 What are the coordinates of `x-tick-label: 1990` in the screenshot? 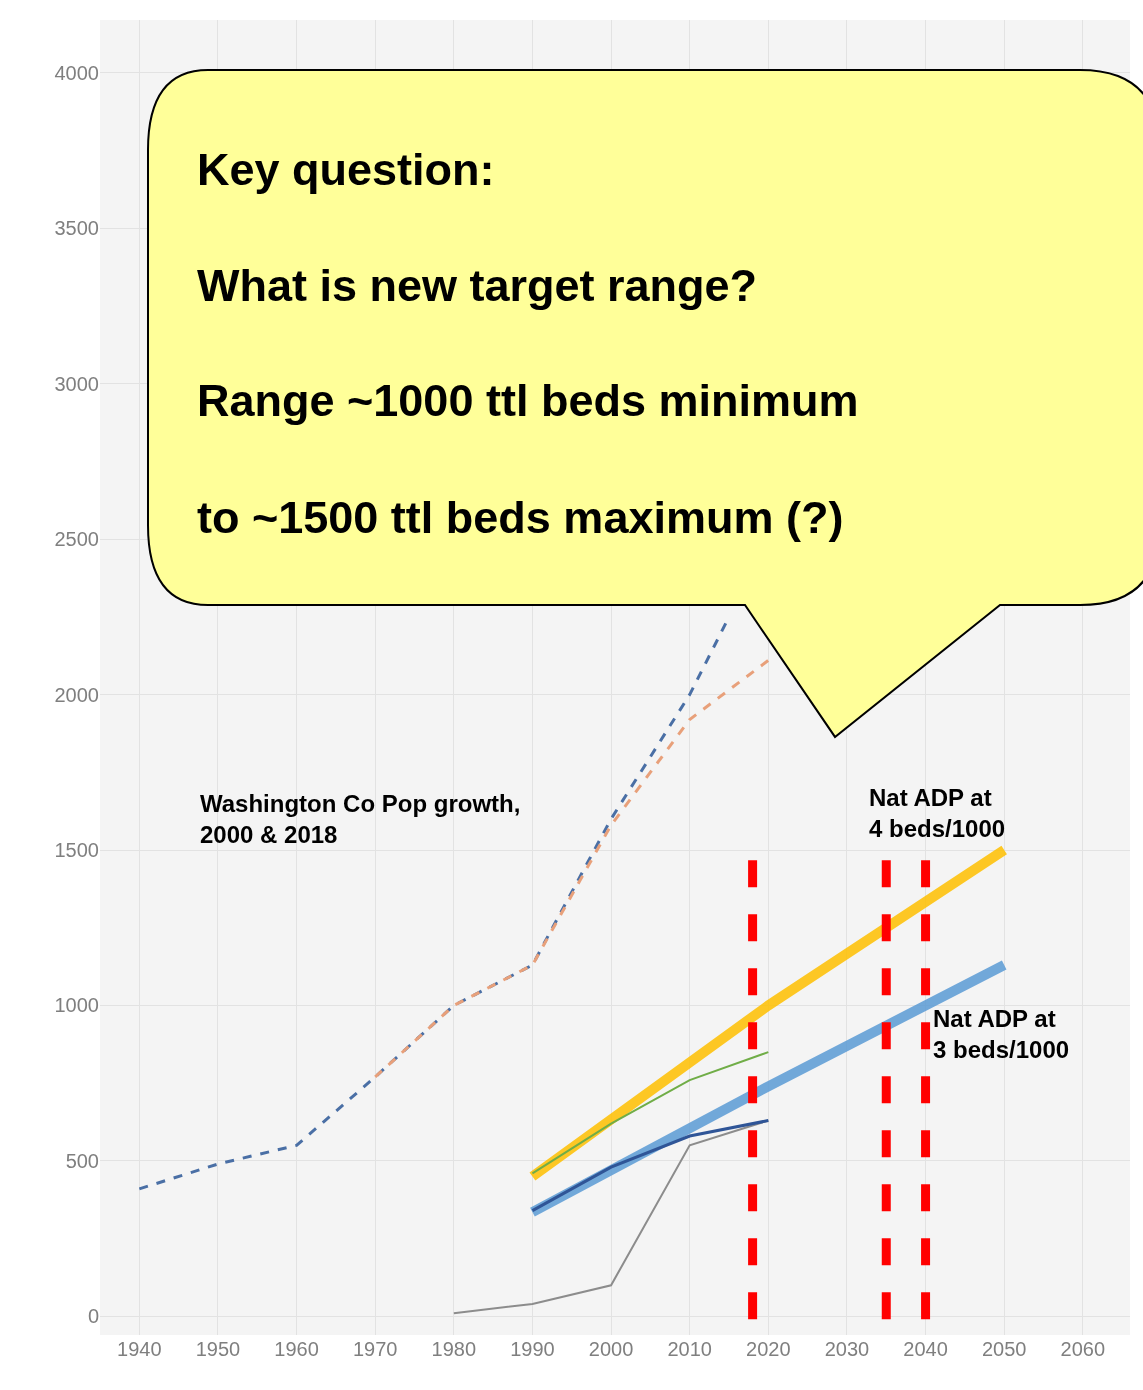 It's located at (532, 1349).